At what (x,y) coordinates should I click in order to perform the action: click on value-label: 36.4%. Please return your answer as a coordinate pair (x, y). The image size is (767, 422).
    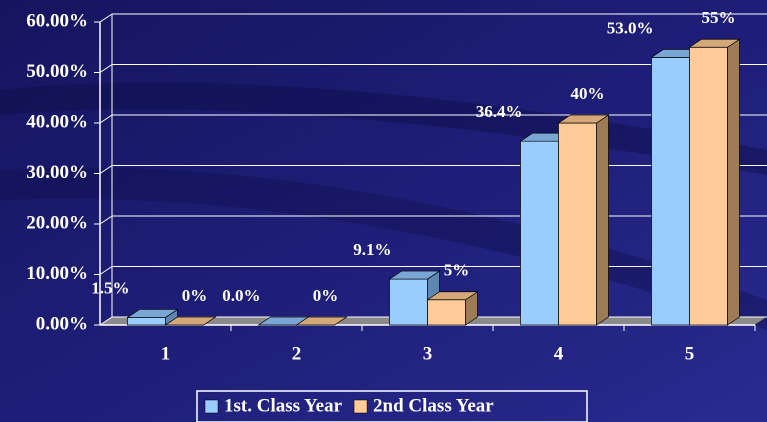
    Looking at the image, I should click on (499, 111).